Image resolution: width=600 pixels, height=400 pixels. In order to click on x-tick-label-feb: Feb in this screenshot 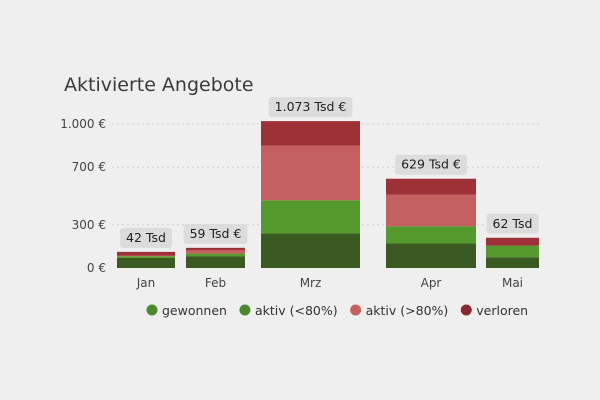, I will do `click(215, 283)`.